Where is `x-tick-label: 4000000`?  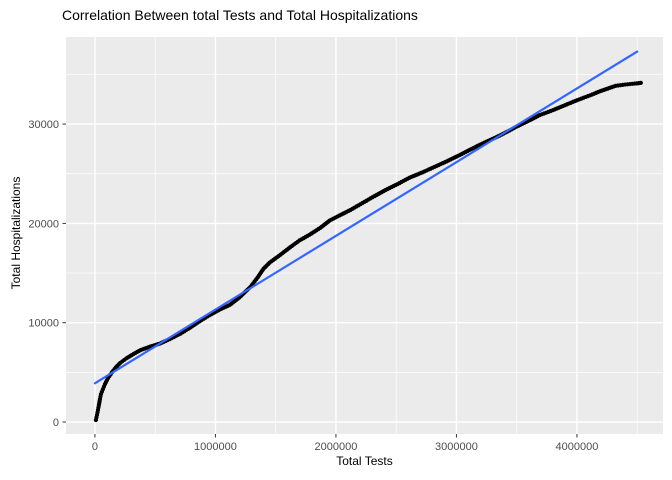
x-tick-label: 4000000 is located at coordinates (577, 447).